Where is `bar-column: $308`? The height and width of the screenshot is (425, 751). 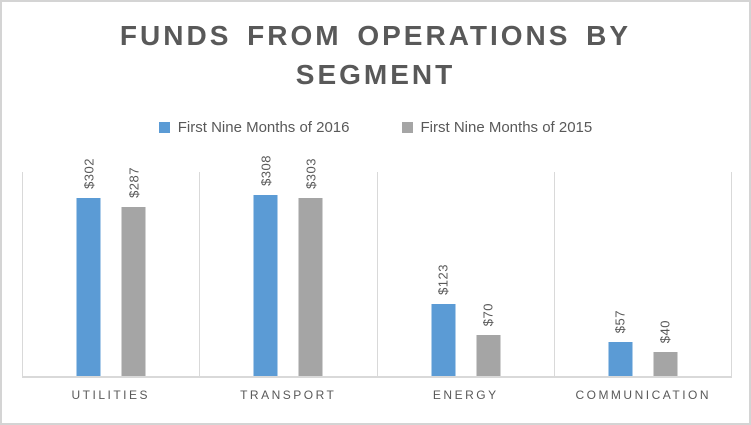 bar-column: $308 is located at coordinates (265, 265).